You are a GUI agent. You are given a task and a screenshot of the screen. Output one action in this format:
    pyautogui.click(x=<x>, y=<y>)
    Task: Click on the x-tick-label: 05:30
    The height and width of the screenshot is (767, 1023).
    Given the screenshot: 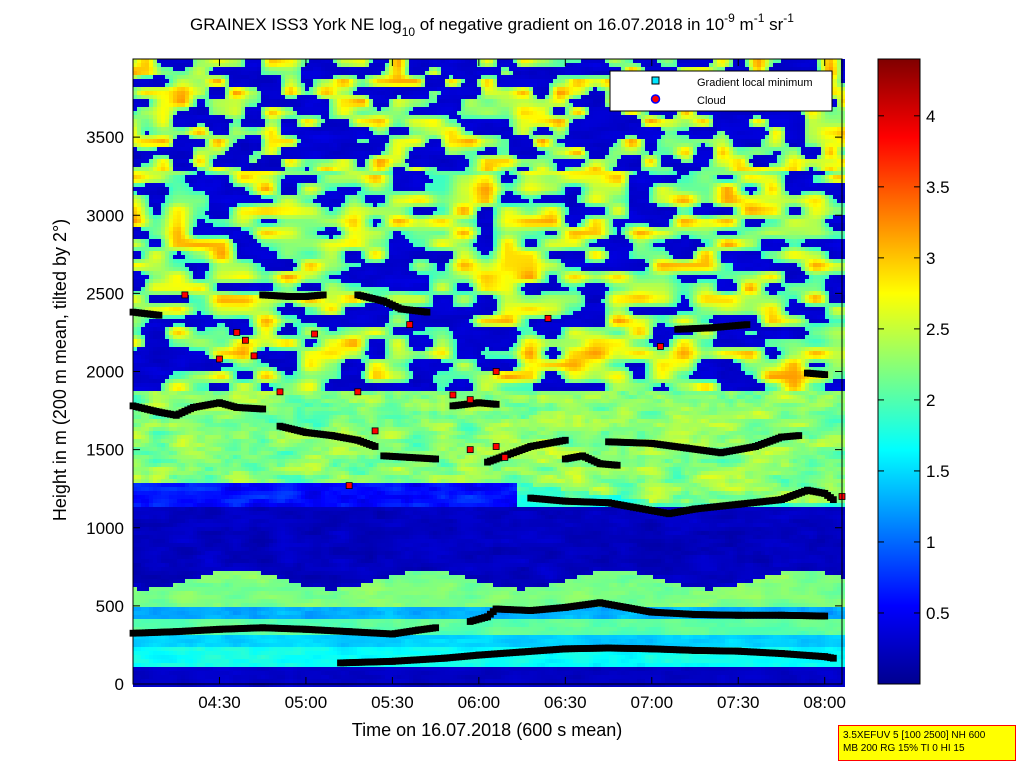 What is the action you would take?
    pyautogui.click(x=392, y=702)
    